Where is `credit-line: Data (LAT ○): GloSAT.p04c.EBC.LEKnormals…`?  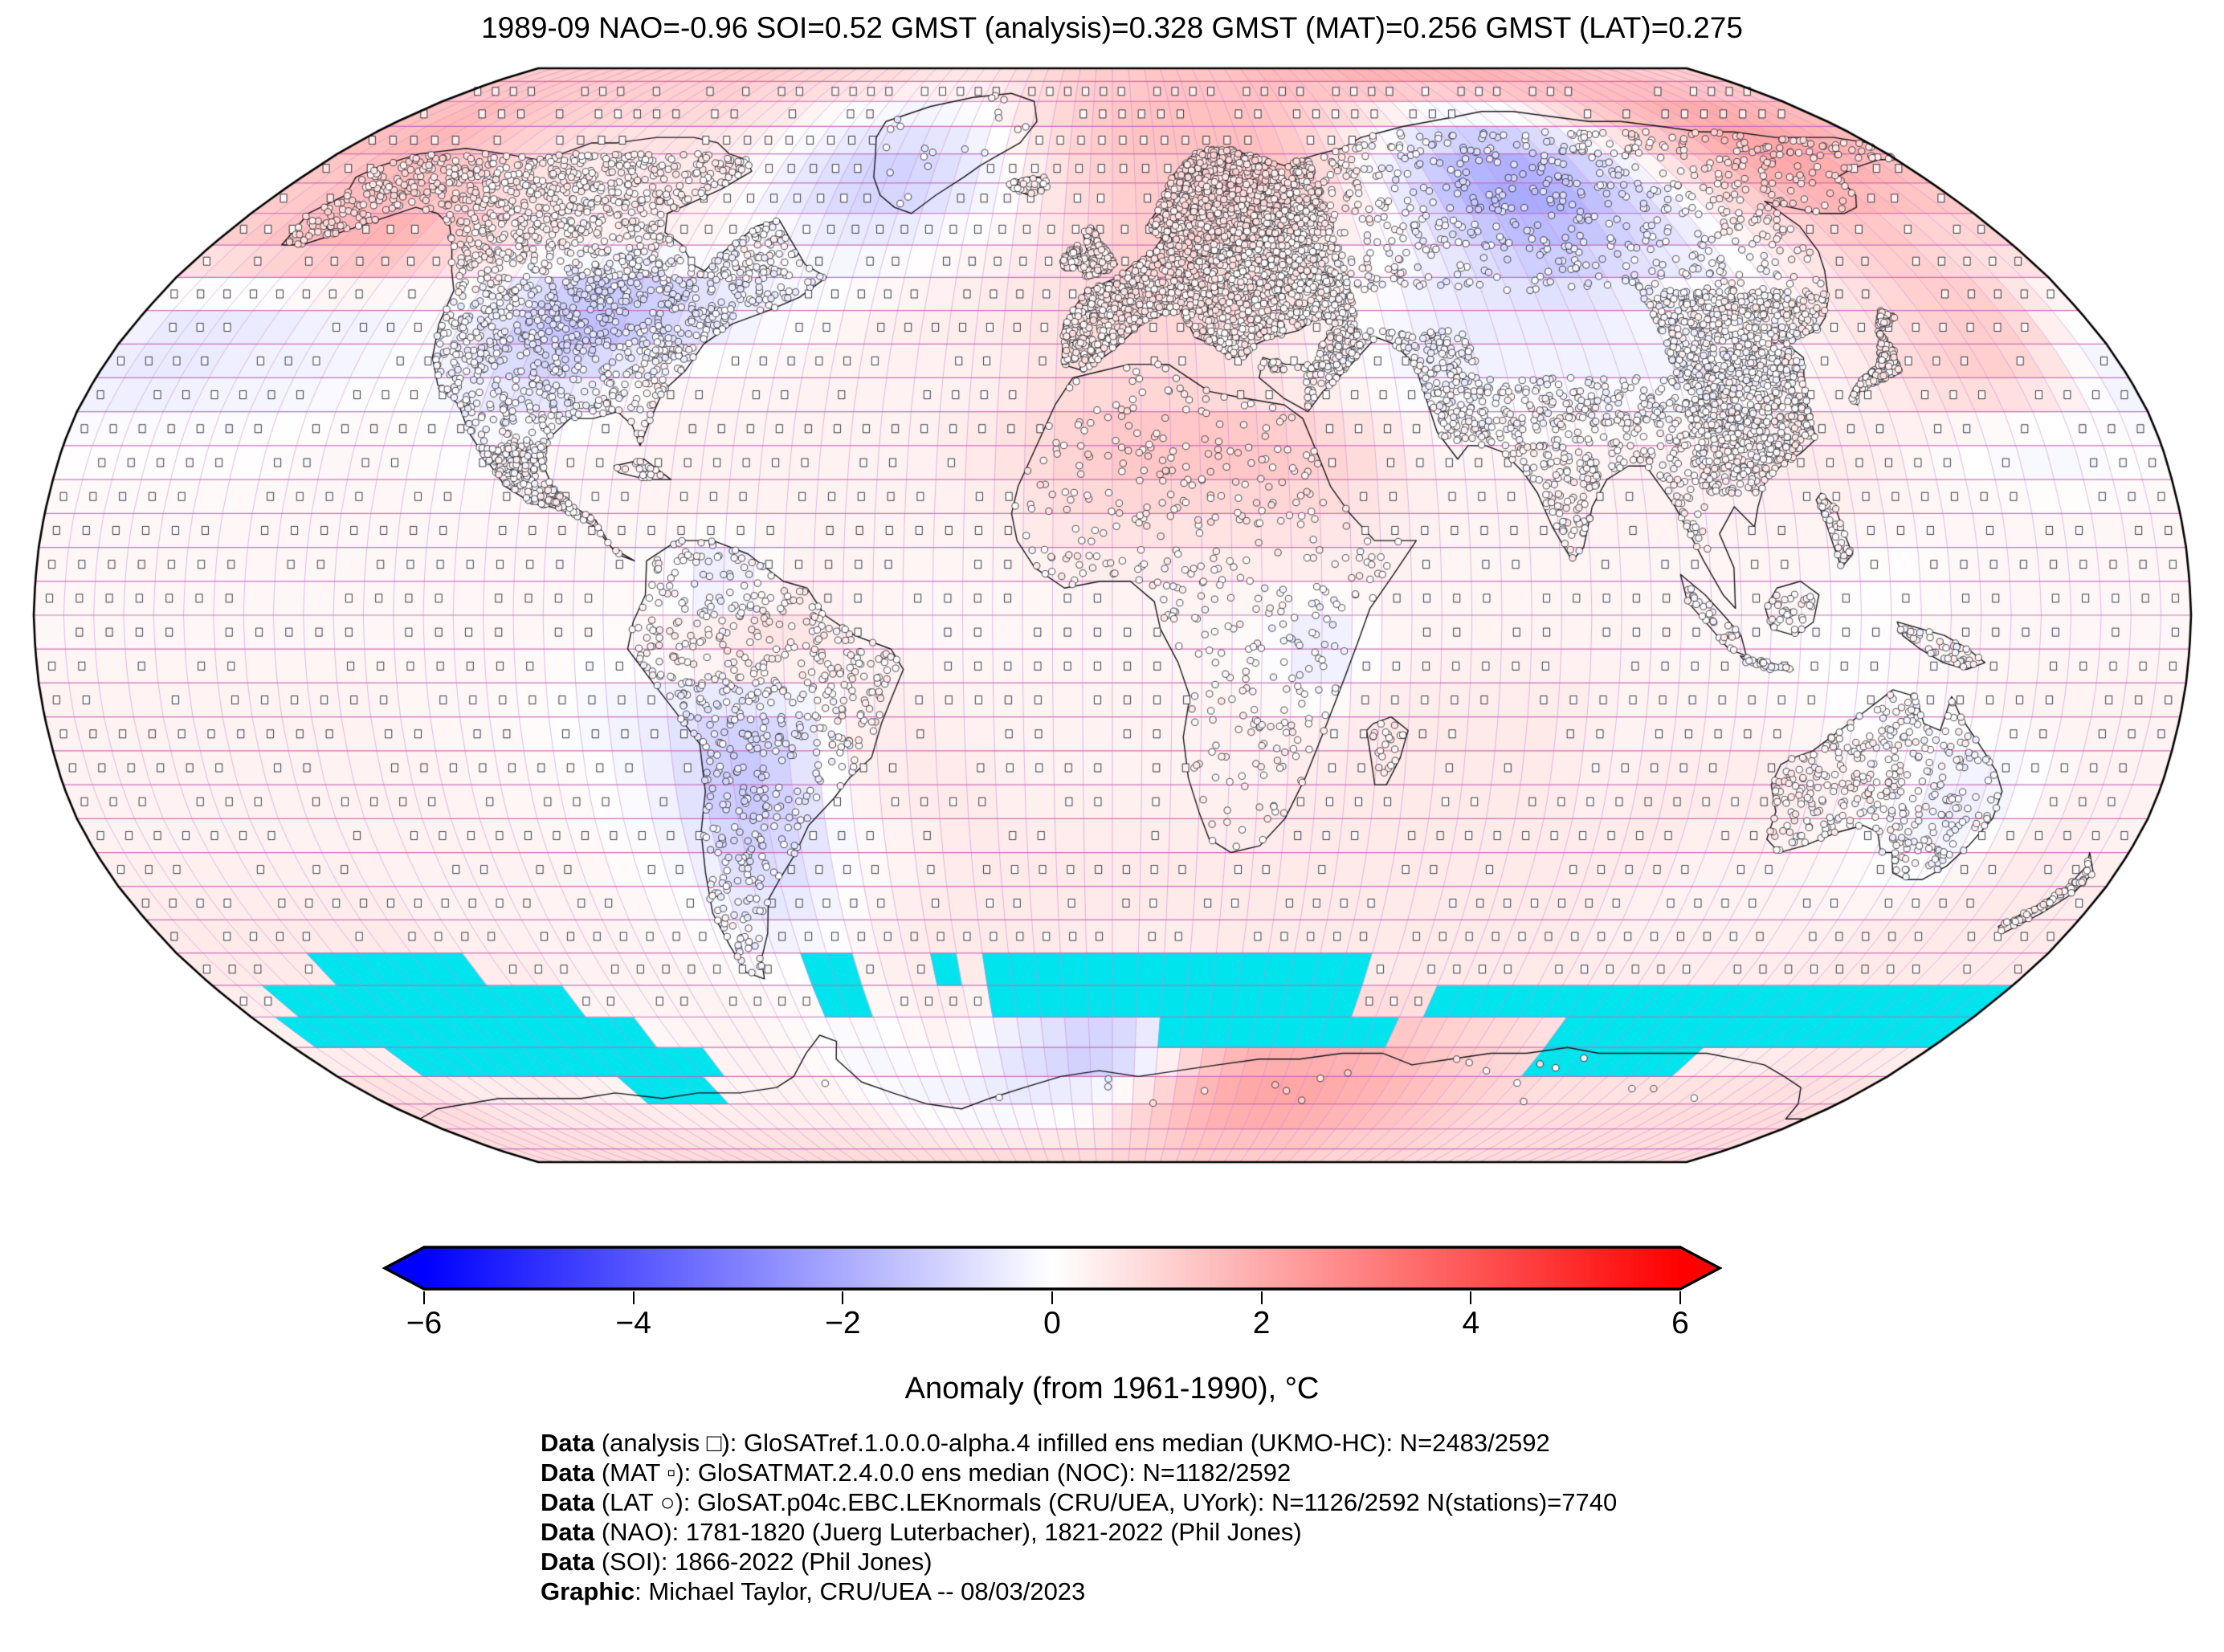
credit-line: Data (LAT ○): GloSAT.p04c.EBC.LEKnormals… is located at coordinates (1079, 1502).